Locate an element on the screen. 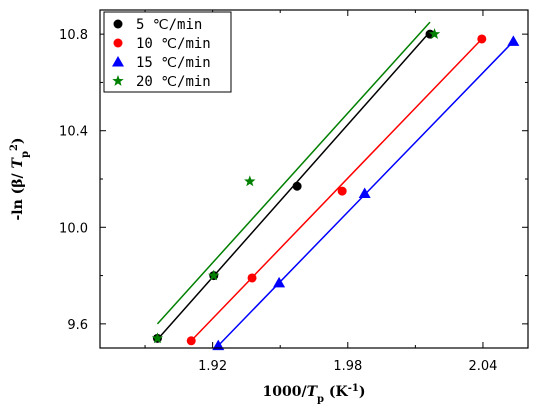 The height and width of the screenshot is (408, 550). x-label-sub: p is located at coordinates (320, 399).